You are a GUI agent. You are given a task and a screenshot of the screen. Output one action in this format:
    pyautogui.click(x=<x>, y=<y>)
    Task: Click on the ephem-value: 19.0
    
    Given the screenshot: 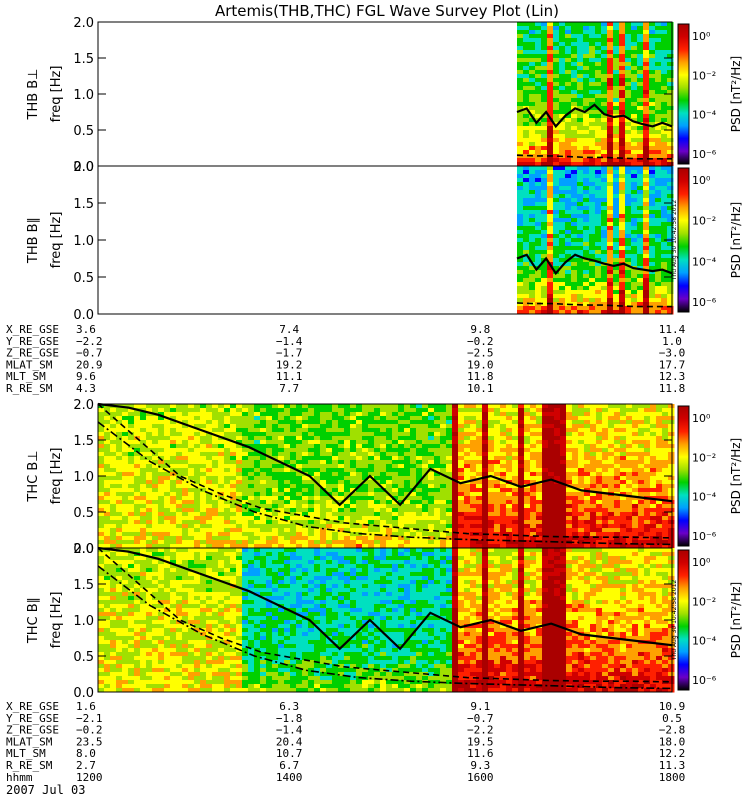 What is the action you would take?
    pyautogui.click(x=480, y=364)
    